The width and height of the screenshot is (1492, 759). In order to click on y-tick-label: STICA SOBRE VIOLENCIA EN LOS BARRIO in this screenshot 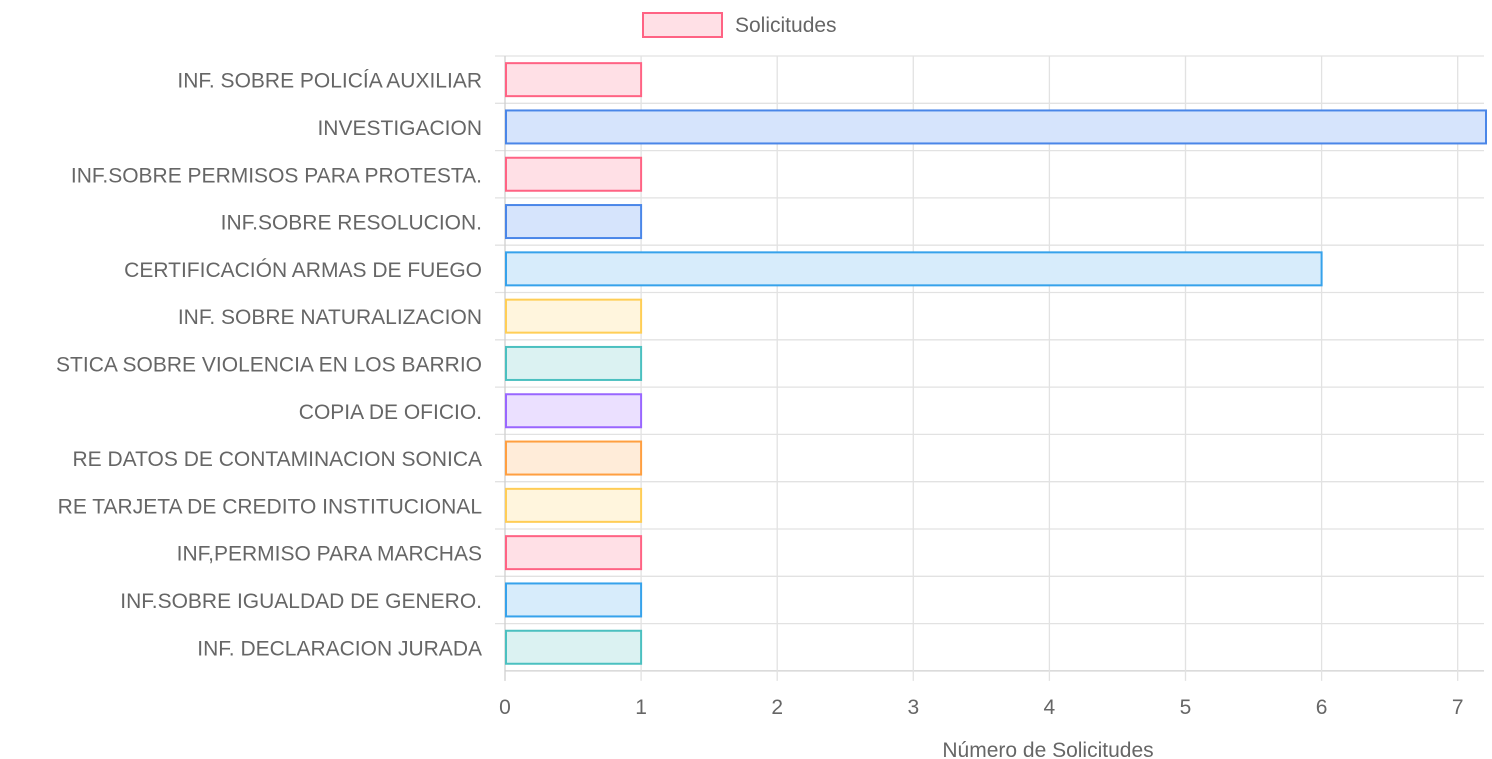, I will do `click(269, 364)`.